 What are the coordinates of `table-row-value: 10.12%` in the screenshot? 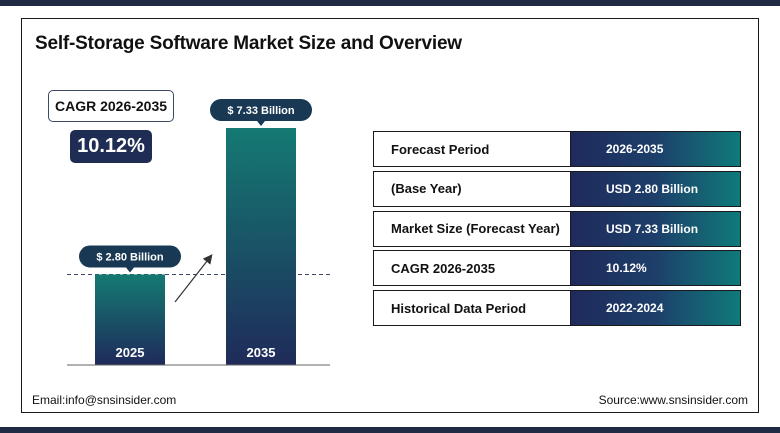 It's located at (655, 268).